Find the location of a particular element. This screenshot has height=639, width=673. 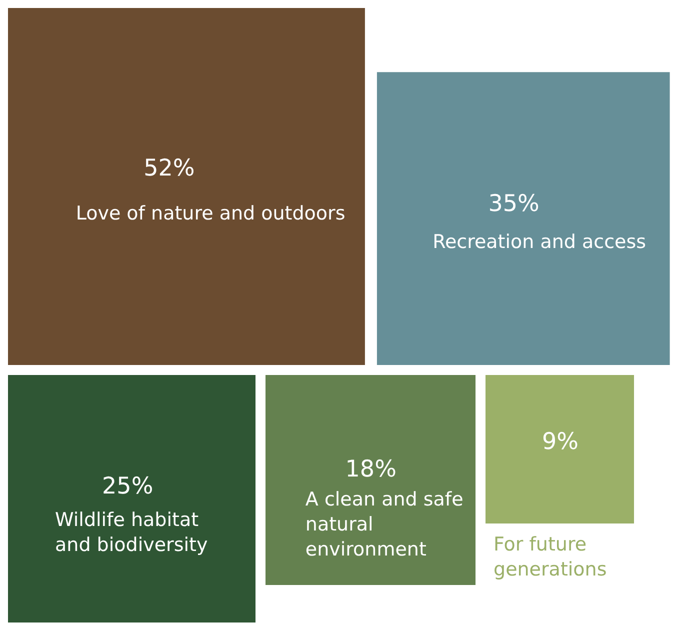

category-label: Wildlife habitat and biodiversity is located at coordinates (131, 532).